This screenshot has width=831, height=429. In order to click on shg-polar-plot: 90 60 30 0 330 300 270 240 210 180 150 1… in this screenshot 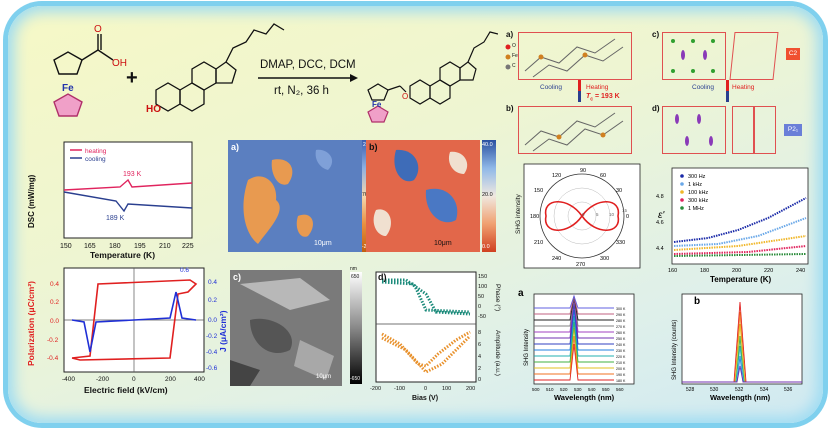, I will do `click(578, 216)`.